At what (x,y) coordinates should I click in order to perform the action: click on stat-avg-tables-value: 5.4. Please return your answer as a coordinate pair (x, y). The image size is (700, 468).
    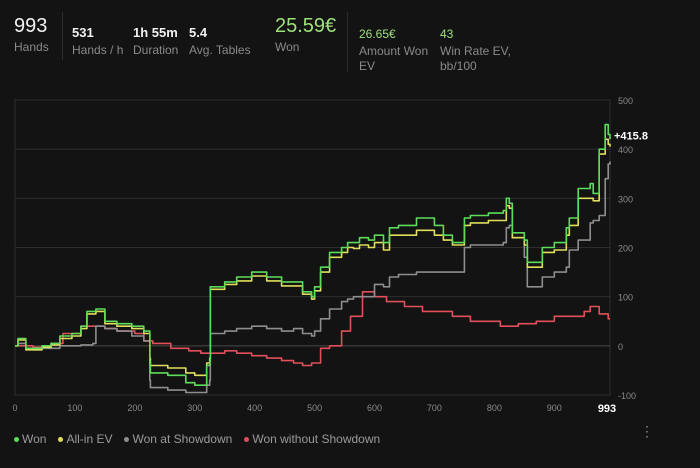
    Looking at the image, I should click on (198, 32).